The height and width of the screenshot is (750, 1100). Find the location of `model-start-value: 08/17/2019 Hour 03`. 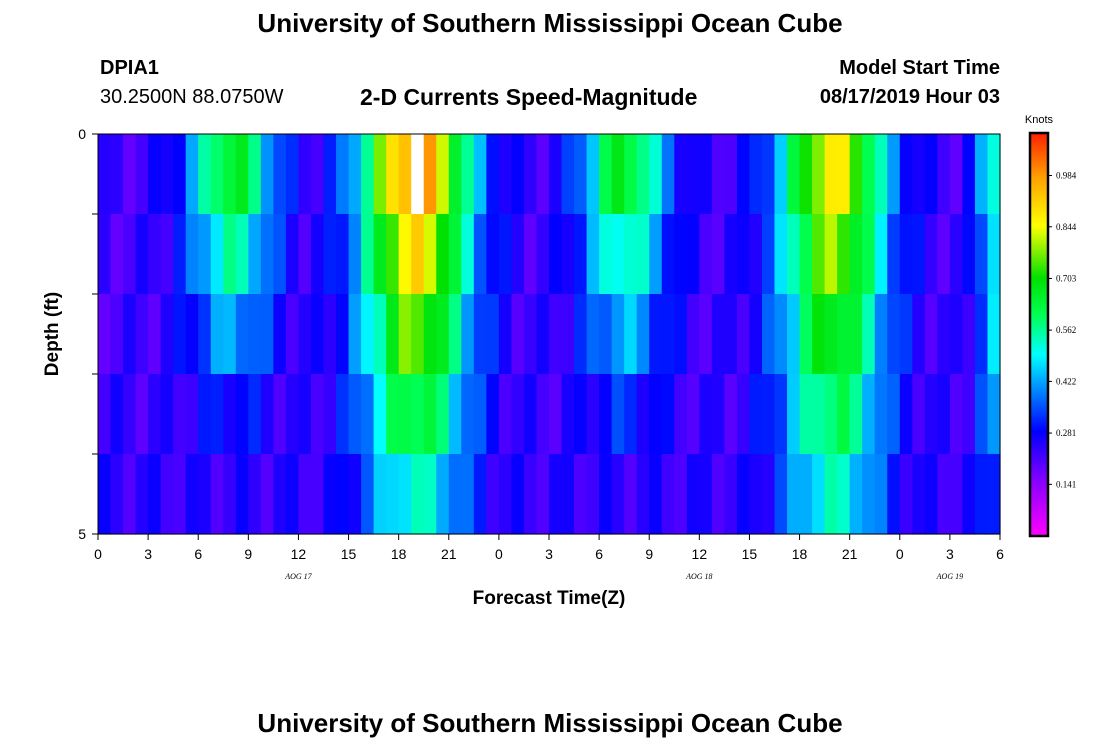

model-start-value: 08/17/2019 Hour 03 is located at coordinates (909, 97).